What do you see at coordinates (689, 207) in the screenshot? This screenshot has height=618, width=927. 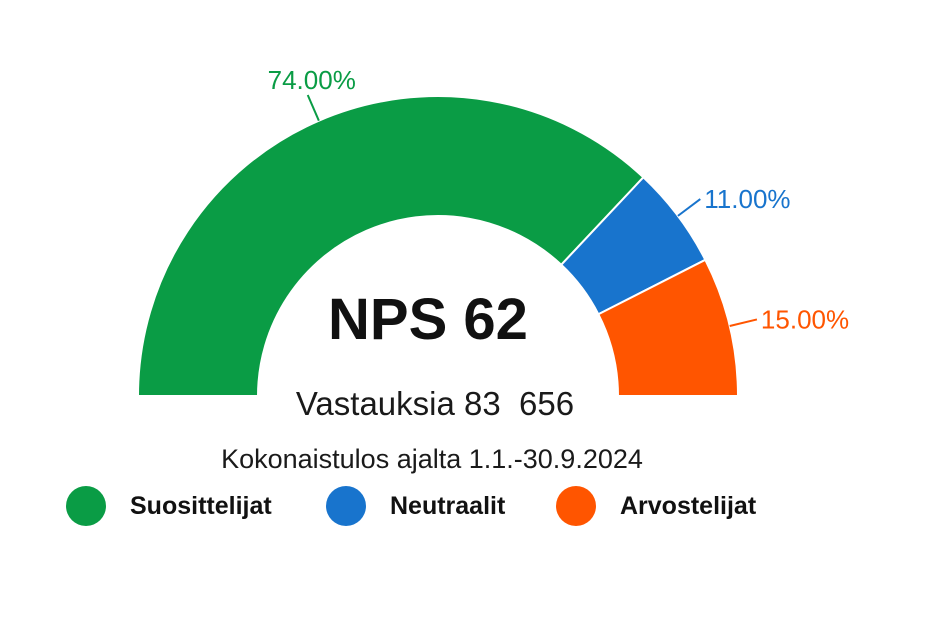 I see `leader-line-neutraalit` at bounding box center [689, 207].